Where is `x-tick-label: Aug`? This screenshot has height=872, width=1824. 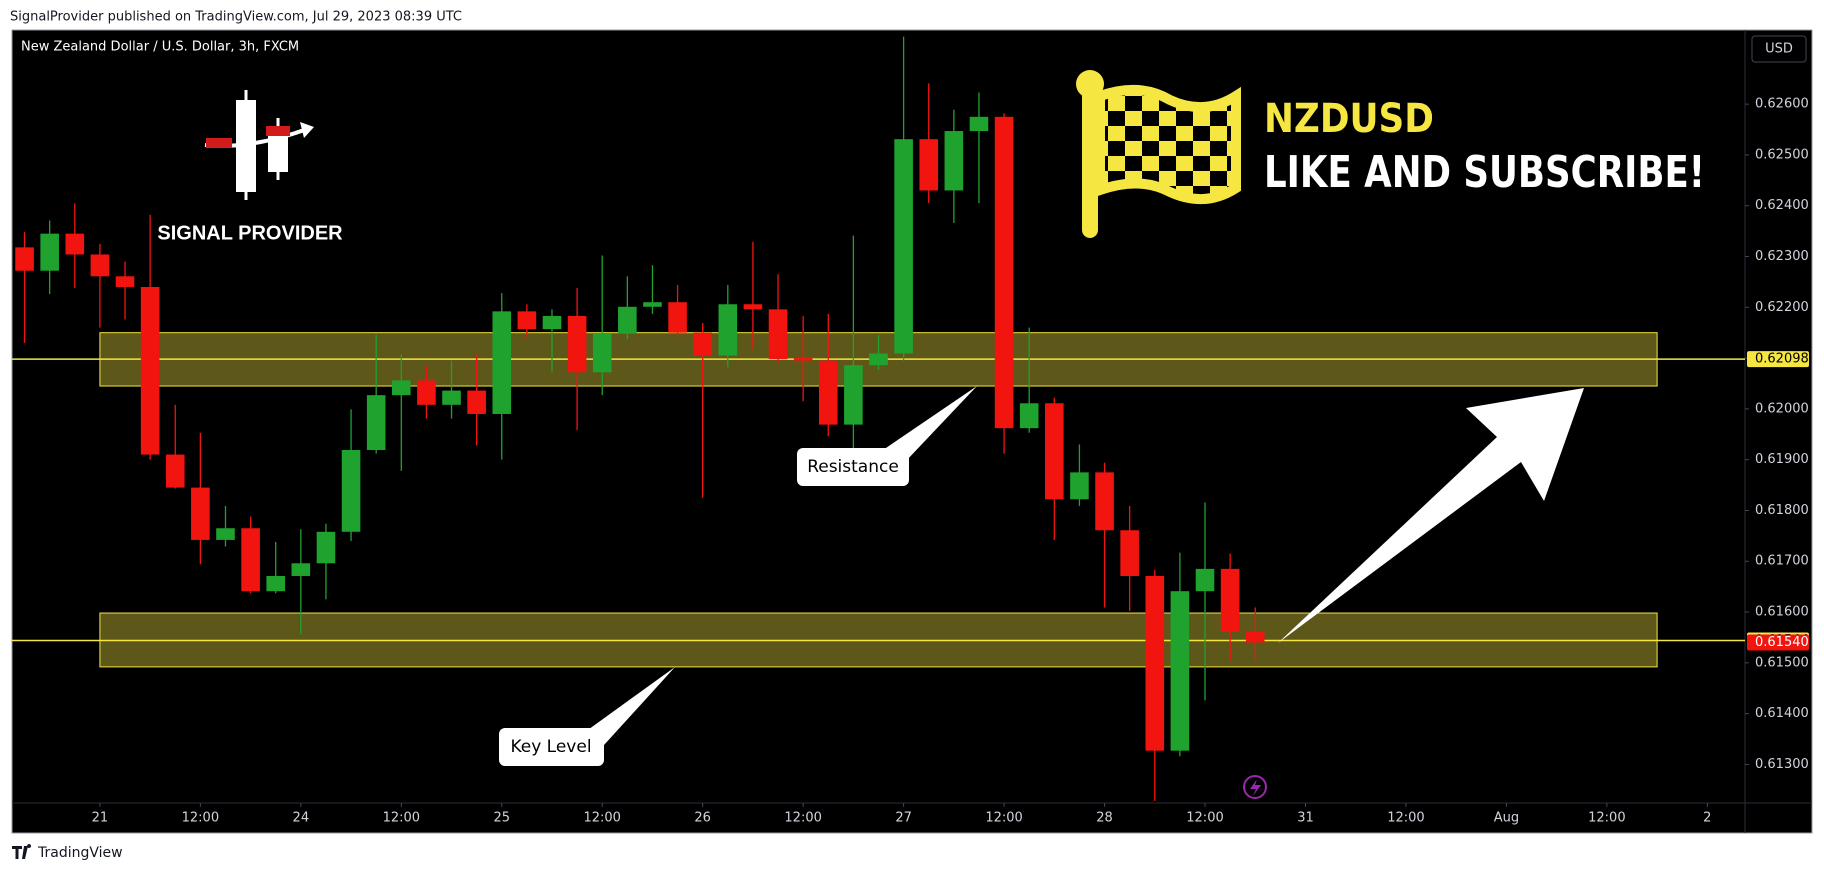
x-tick-label: Aug is located at coordinates (1506, 818).